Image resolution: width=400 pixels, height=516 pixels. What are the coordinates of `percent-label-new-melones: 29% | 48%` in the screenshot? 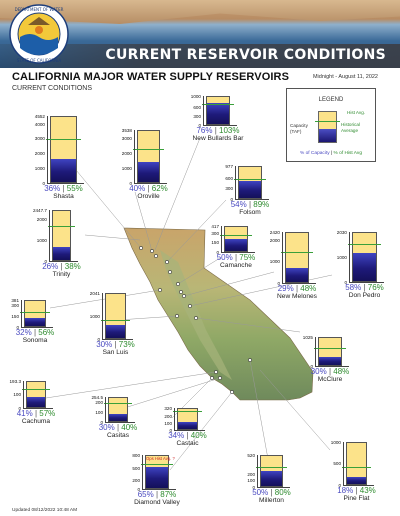 It's located at (297, 288).